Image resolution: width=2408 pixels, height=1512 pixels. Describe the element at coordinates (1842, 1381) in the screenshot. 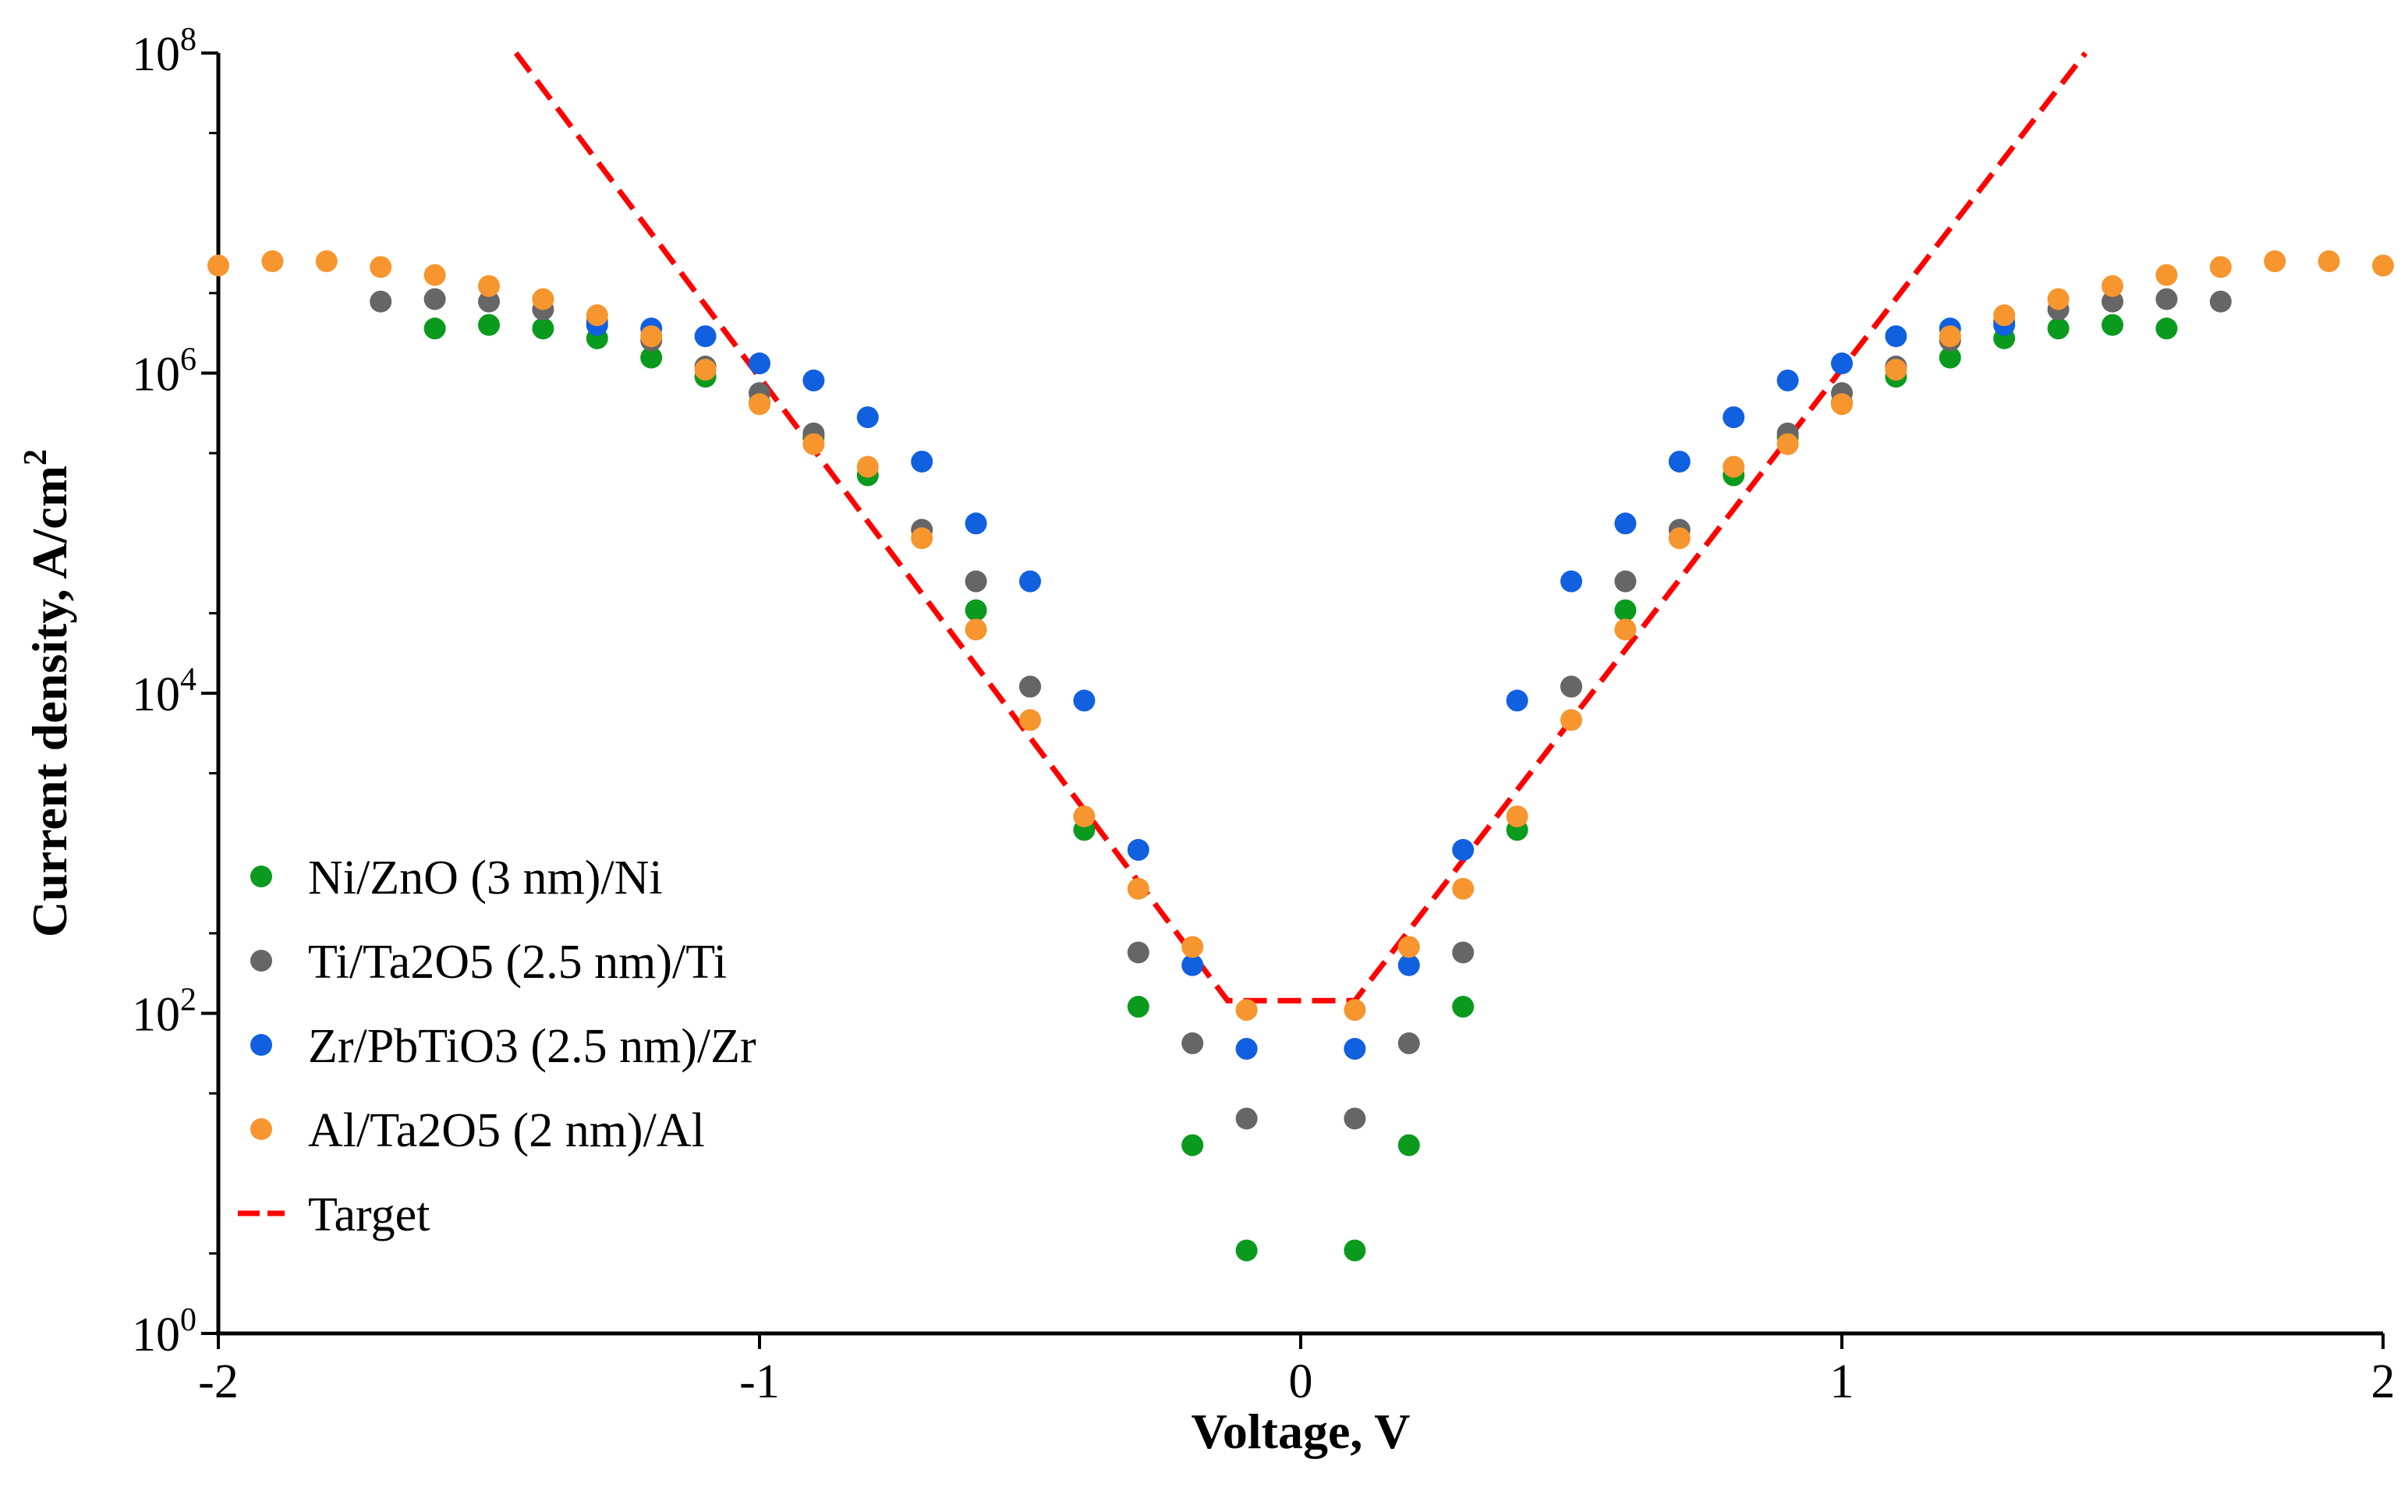

I see `x-tick-label: 1` at that location.